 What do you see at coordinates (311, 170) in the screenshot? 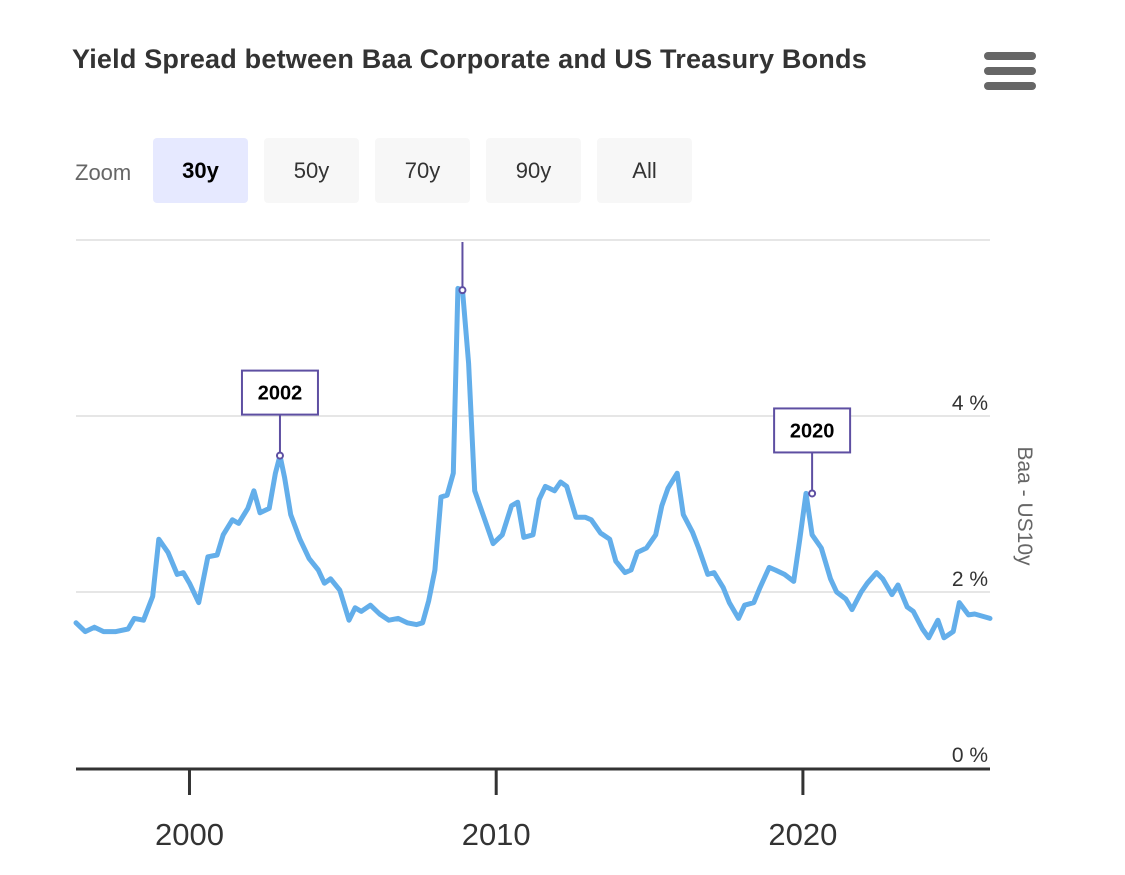
I see `zoom-50y-button: 50y` at bounding box center [311, 170].